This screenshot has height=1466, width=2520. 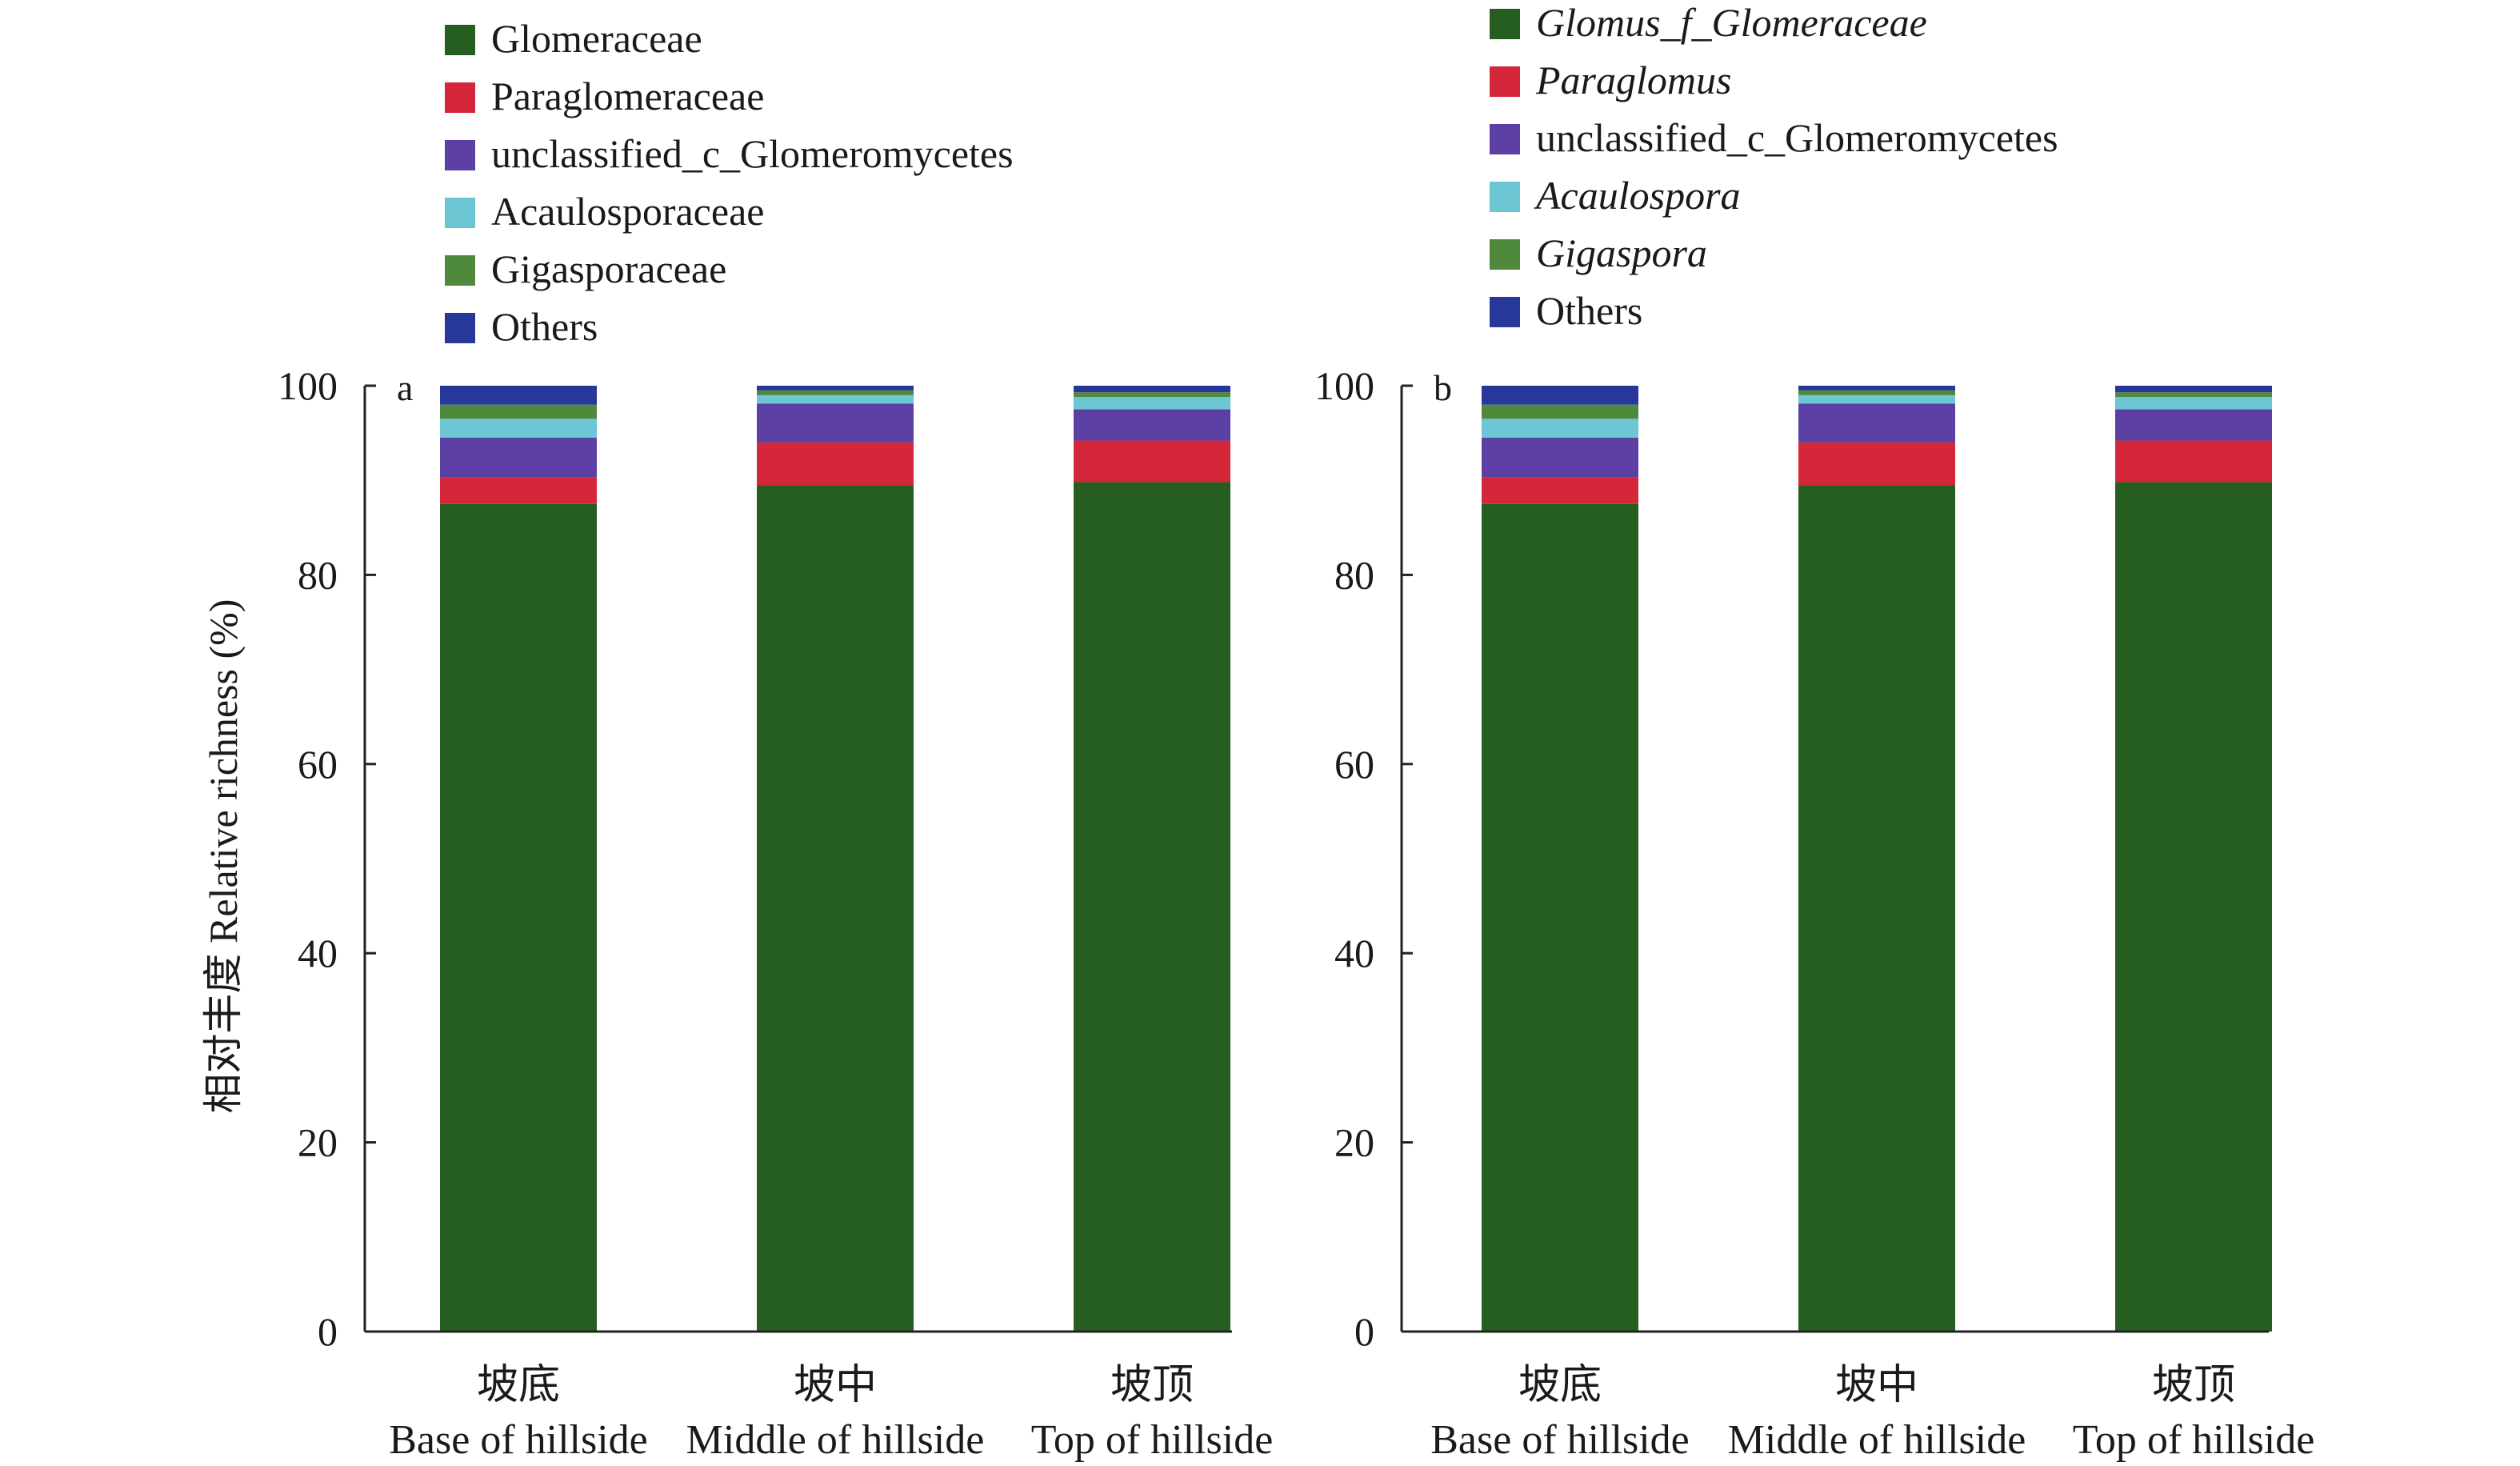 I want to click on panel-label-b: b, so click(x=1443, y=387).